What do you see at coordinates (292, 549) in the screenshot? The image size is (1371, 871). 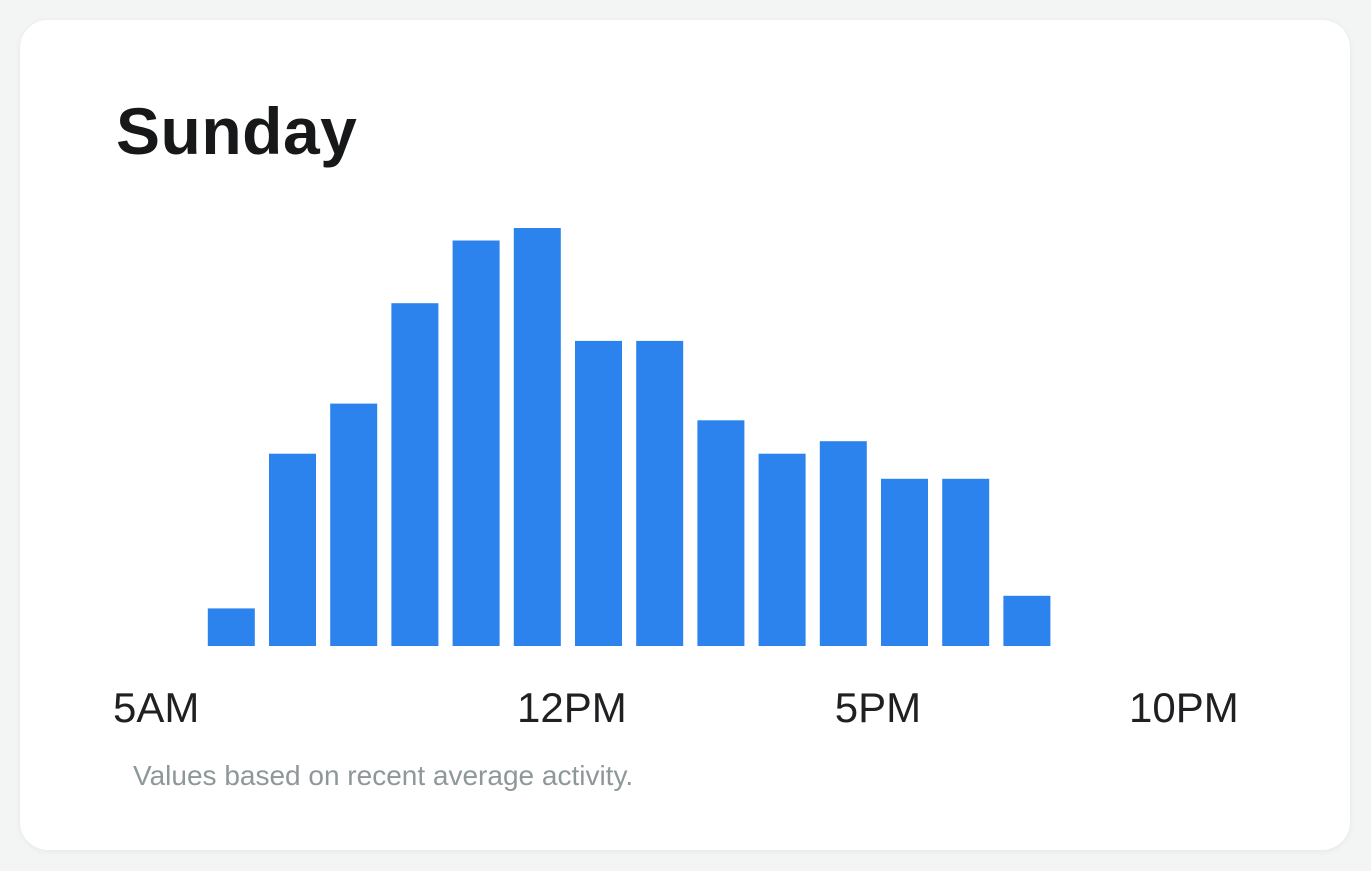 I see `bar-7am` at bounding box center [292, 549].